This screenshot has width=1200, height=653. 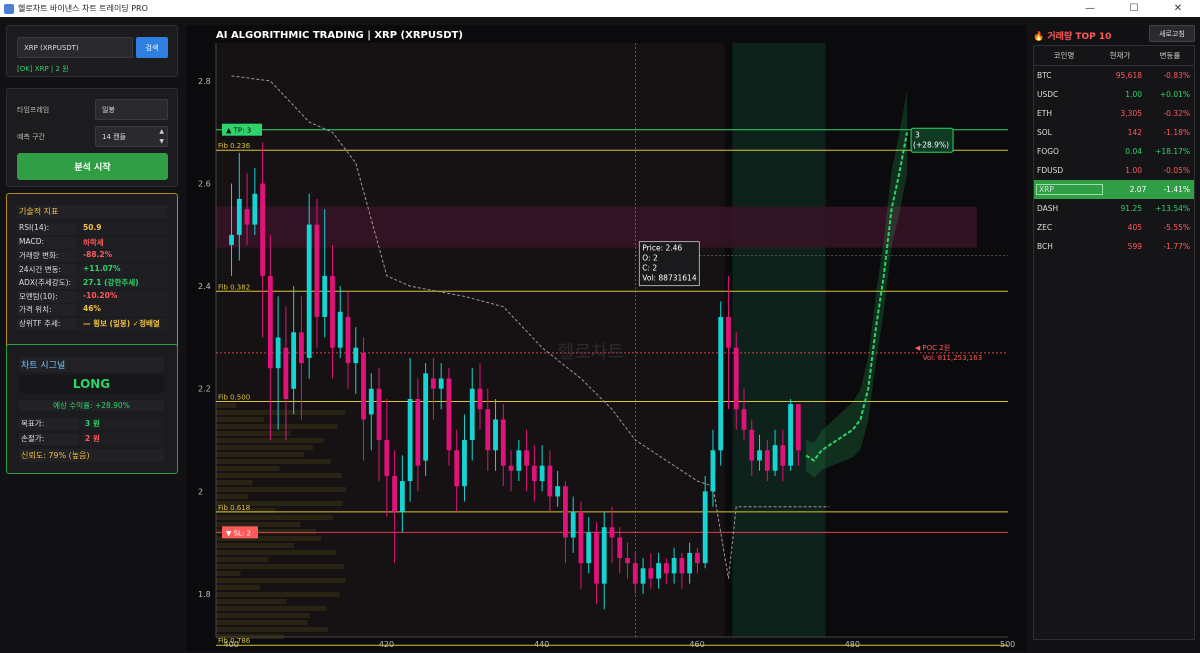 I want to click on indicator-row: 상위TF 추세: — 횡보 (일봉) ✓정배열, so click(x=93, y=323).